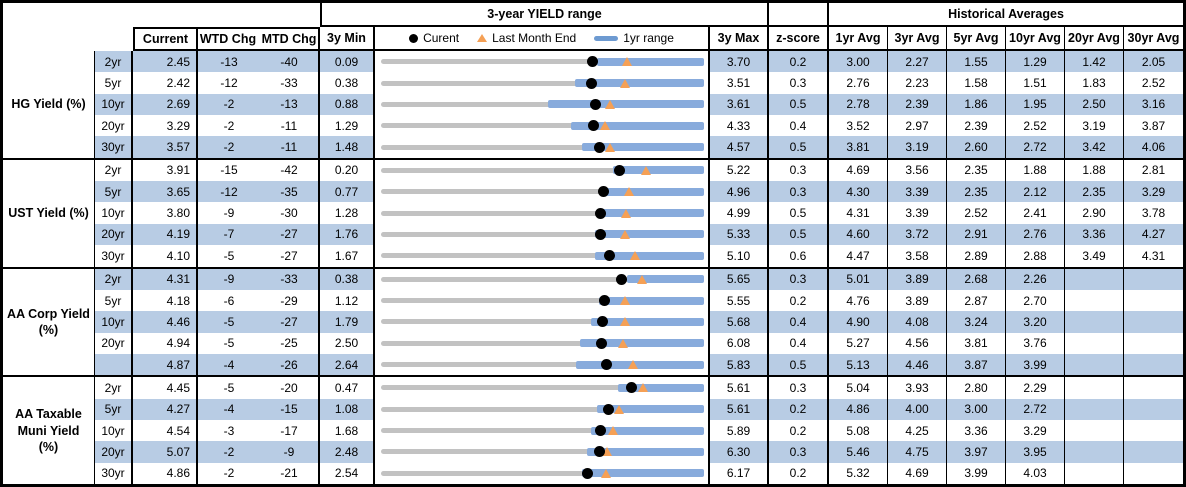 The width and height of the screenshot is (1186, 487). What do you see at coordinates (1094, 83) in the screenshot?
I see `avg-cell: 1.83` at bounding box center [1094, 83].